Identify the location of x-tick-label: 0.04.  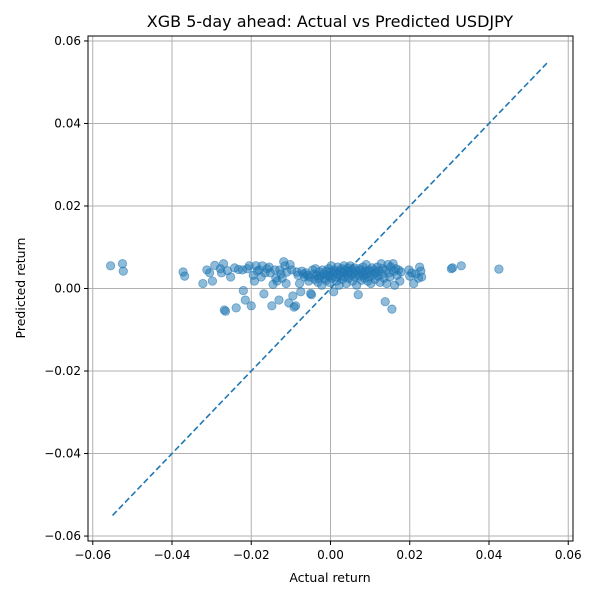
(489, 555).